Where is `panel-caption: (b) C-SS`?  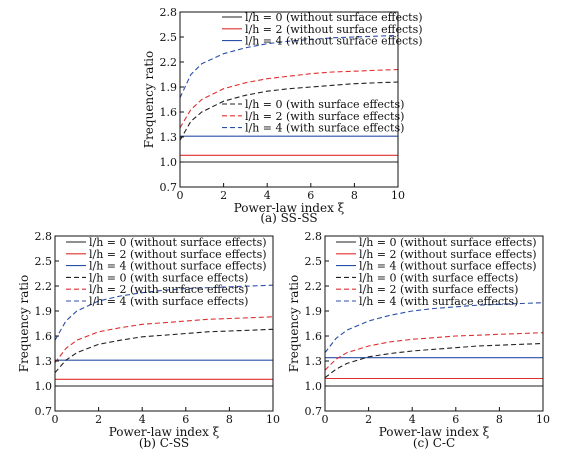
panel-caption: (b) C-SS is located at coordinates (164, 443).